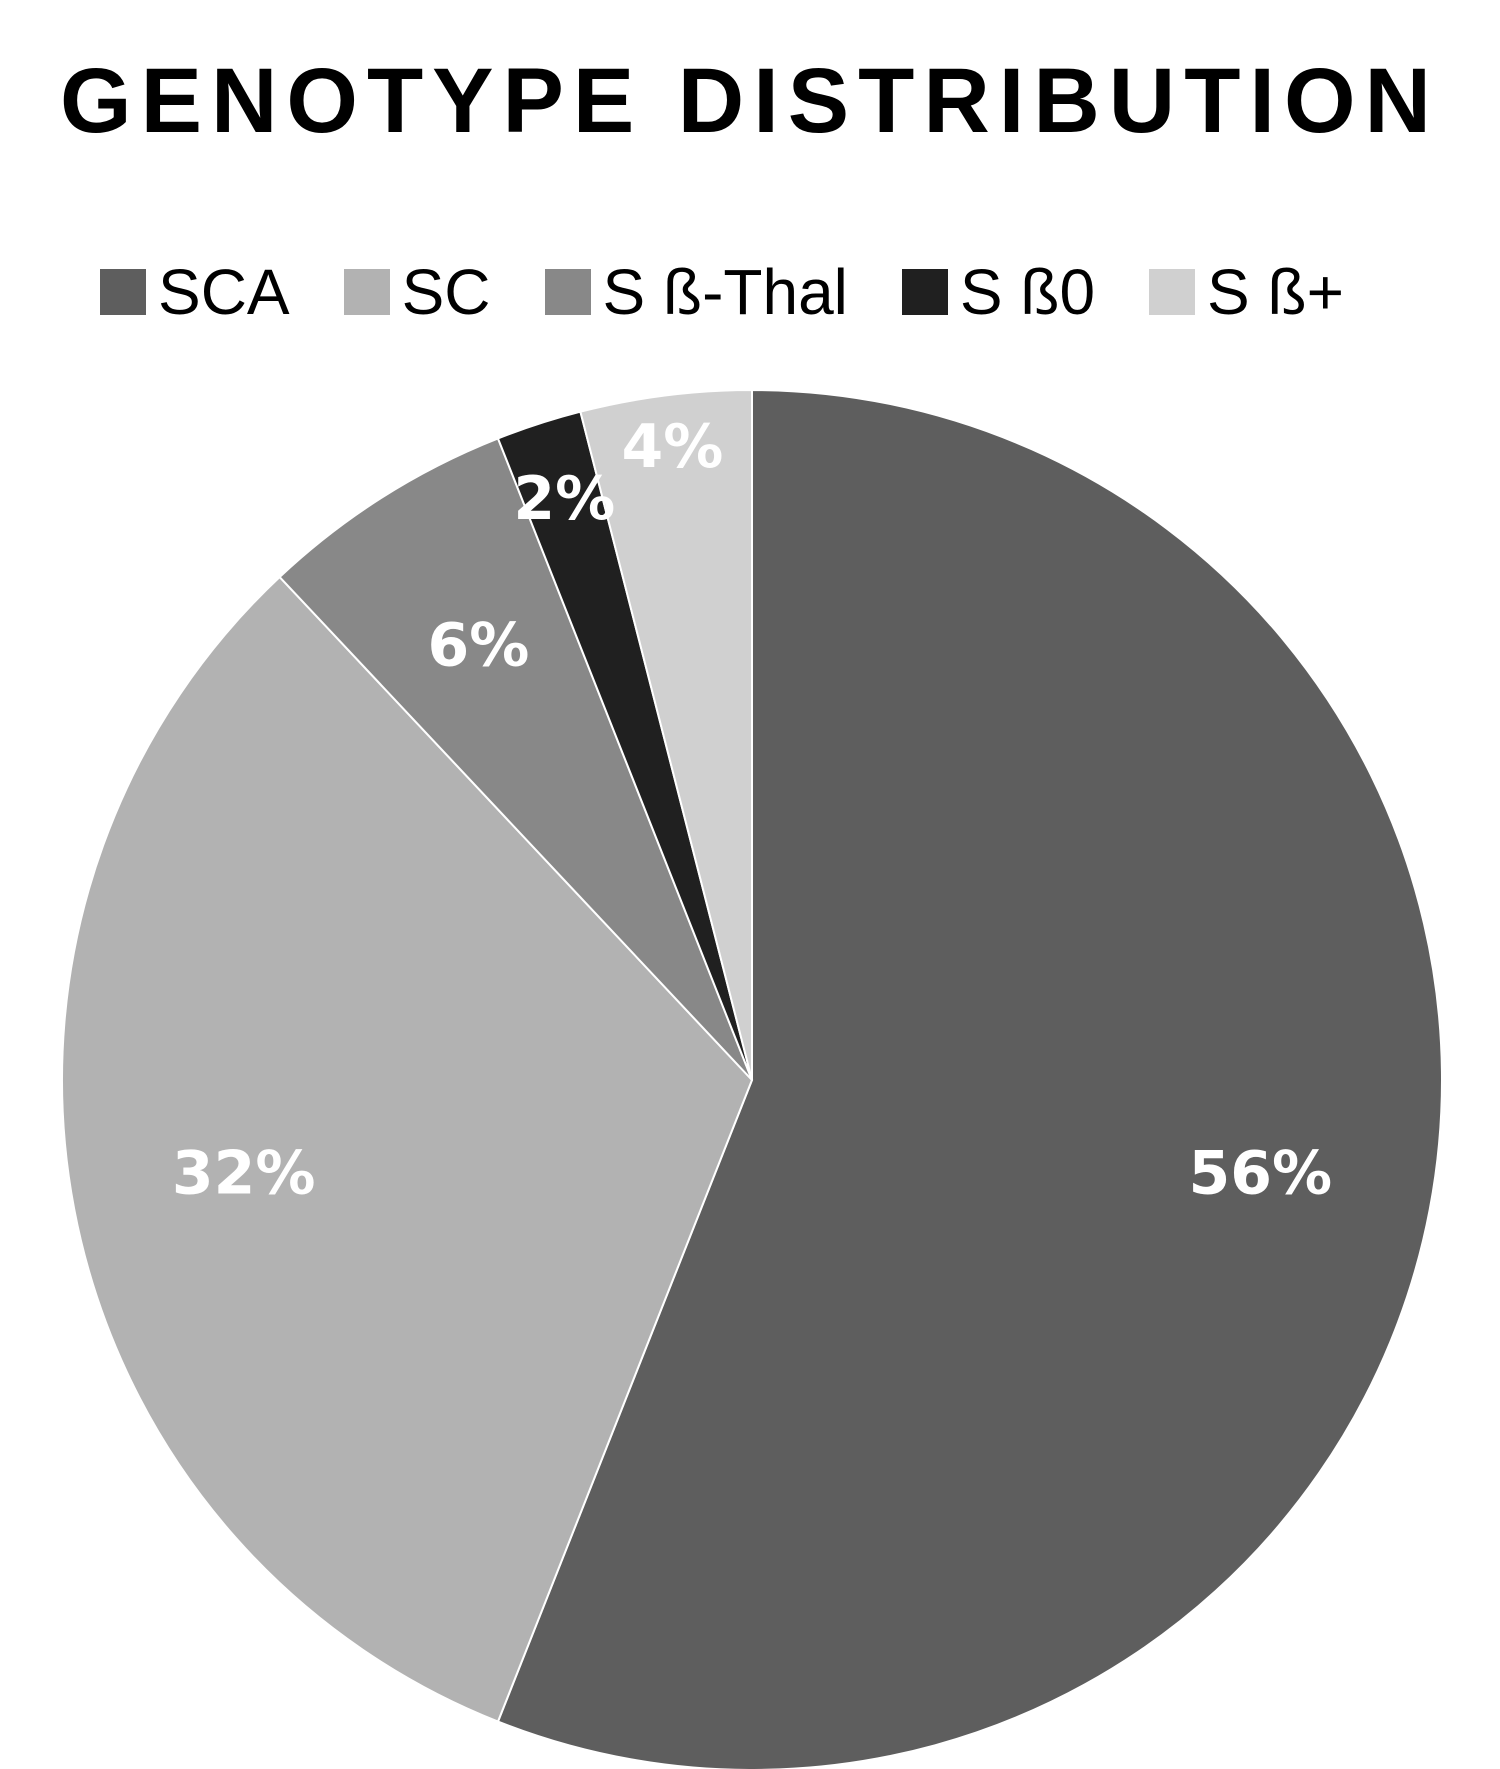  Describe the element at coordinates (478, 645) in the screenshot. I see `data-label-s-thal: 6%` at that location.